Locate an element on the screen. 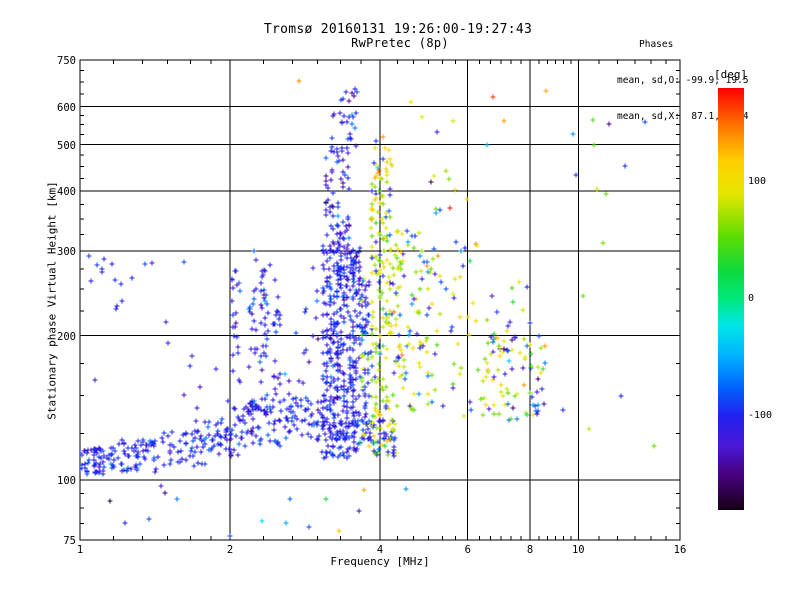  x-tick-label: 1 is located at coordinates (80, 550).